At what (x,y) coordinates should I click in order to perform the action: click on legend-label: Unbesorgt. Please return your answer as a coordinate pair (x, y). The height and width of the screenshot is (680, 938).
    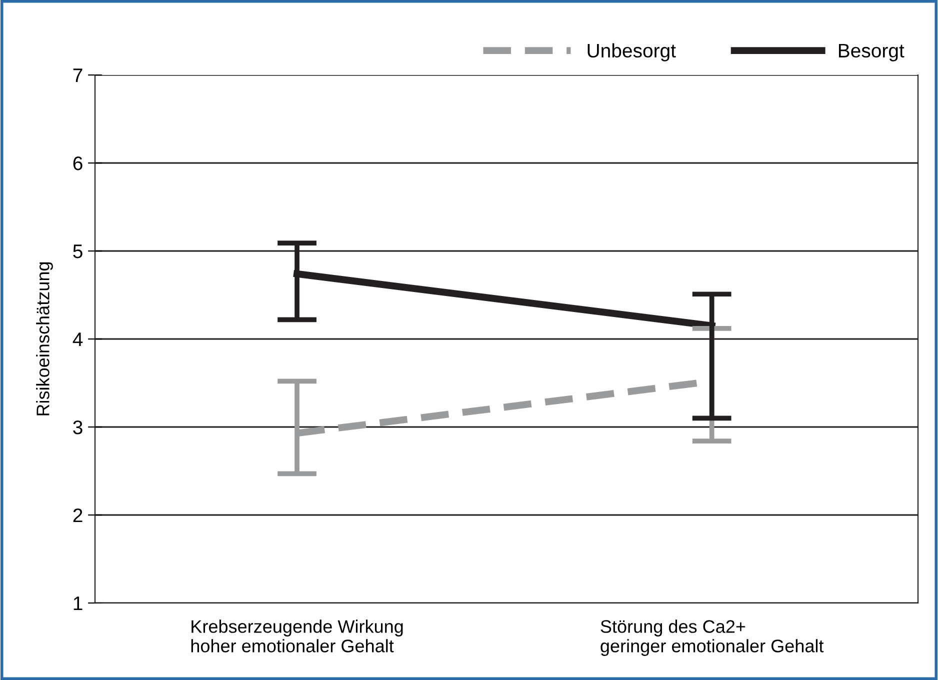
    Looking at the image, I should click on (632, 52).